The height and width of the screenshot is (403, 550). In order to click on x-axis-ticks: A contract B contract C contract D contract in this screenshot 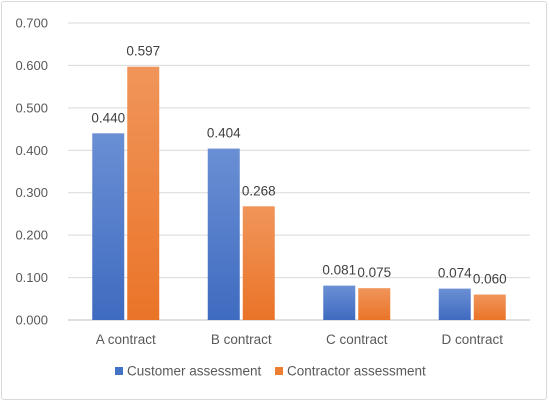, I will do `click(300, 339)`.